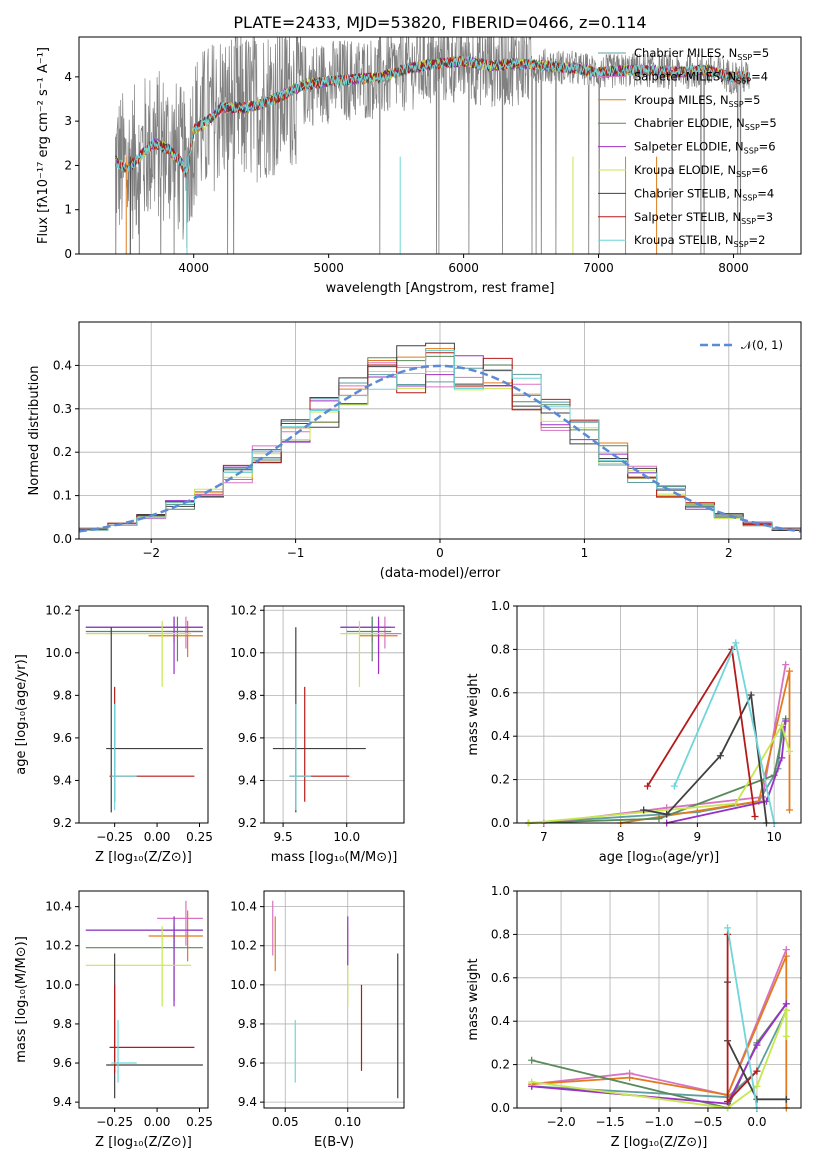 The width and height of the screenshot is (819, 1170). I want to click on x-tick-label: 6000, so click(463, 268).